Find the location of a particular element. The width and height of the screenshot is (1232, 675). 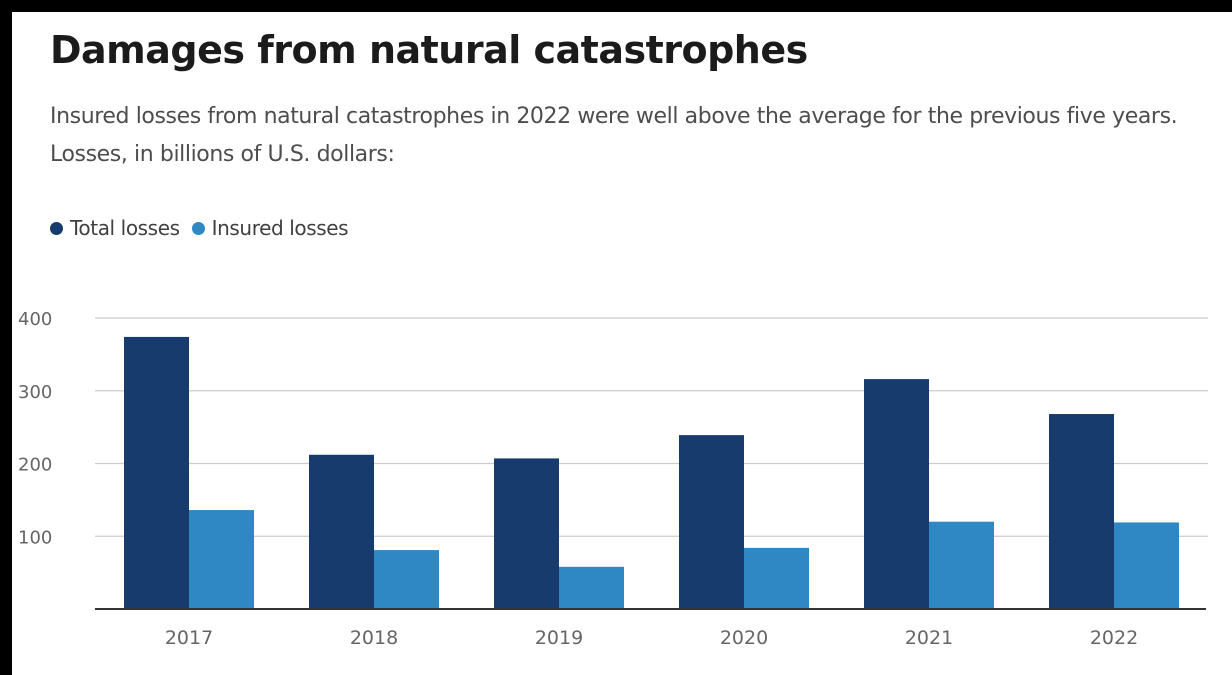

y-tick-label: 400 is located at coordinates (35, 319).